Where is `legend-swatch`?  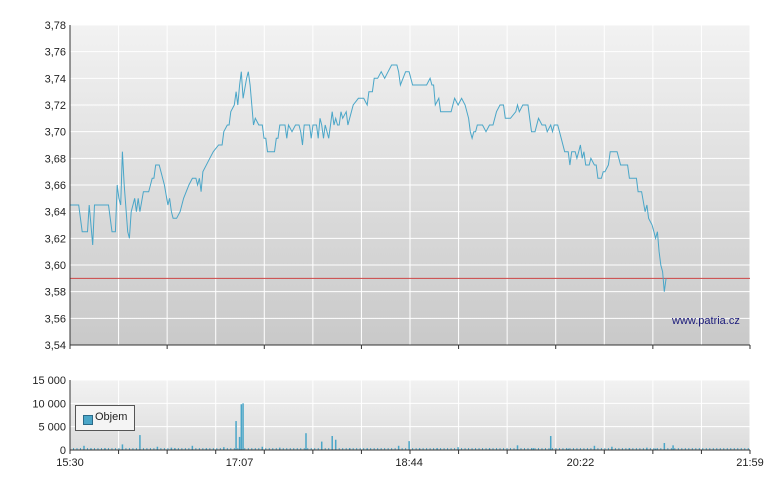 legend-swatch is located at coordinates (88, 420).